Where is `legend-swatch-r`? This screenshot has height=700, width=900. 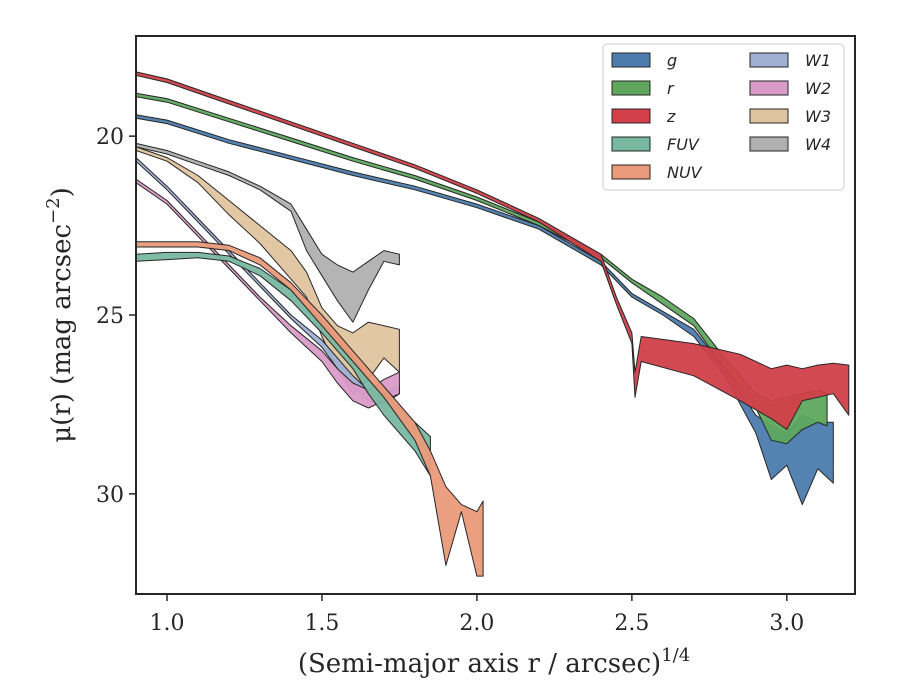 legend-swatch-r is located at coordinates (631, 88).